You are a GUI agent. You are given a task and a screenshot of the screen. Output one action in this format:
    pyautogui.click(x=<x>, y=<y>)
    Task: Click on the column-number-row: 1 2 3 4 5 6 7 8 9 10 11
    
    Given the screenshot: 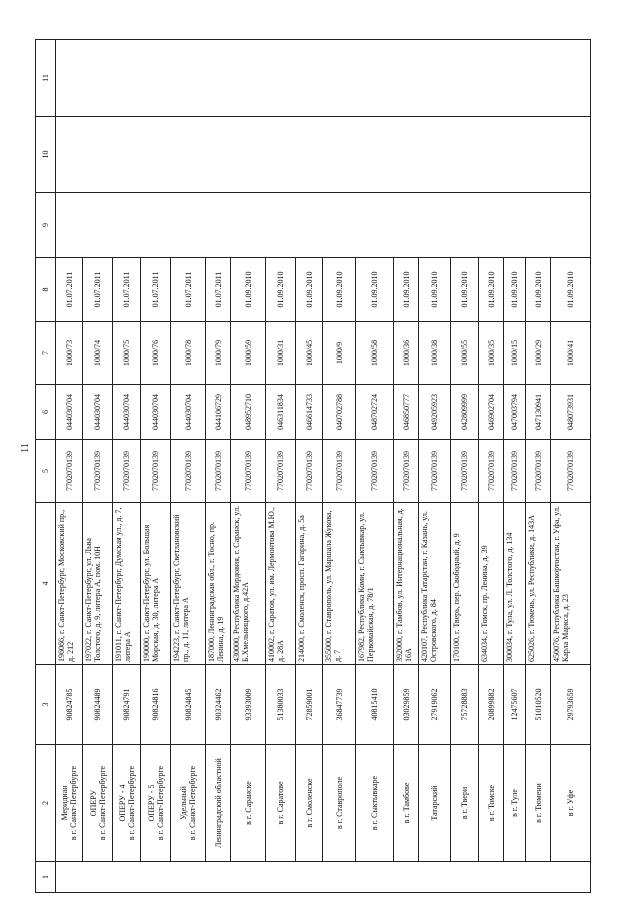 What is the action you would take?
    pyautogui.click(x=45, y=466)
    